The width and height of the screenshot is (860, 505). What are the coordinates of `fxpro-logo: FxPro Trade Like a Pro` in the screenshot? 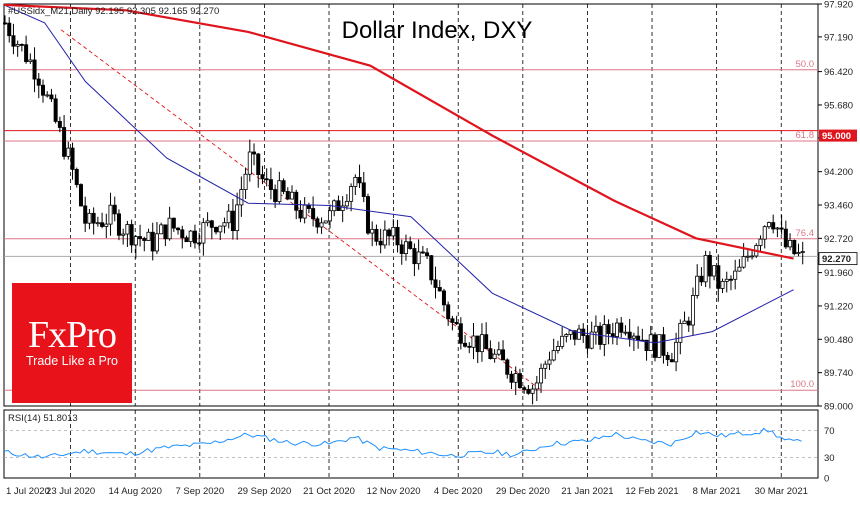 It's located at (72, 343).